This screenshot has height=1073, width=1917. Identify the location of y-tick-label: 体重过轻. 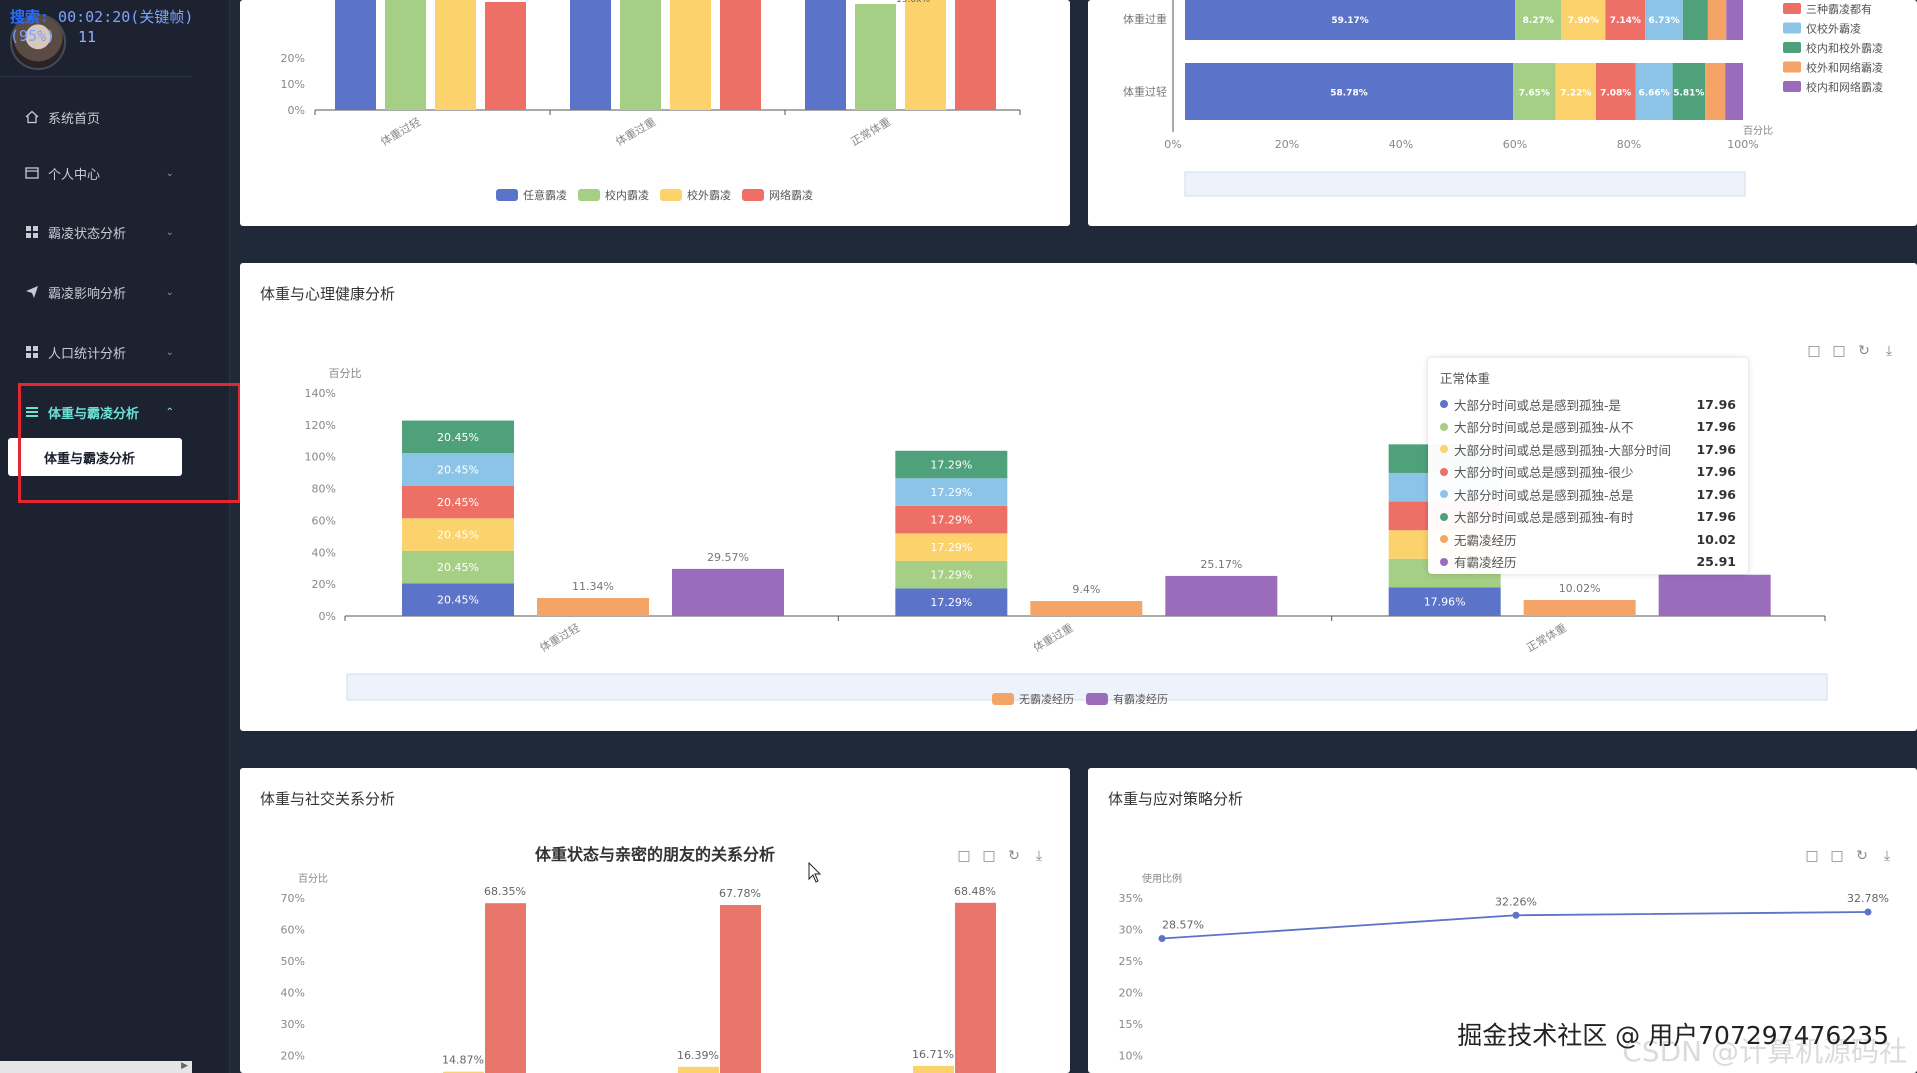
(1145, 92).